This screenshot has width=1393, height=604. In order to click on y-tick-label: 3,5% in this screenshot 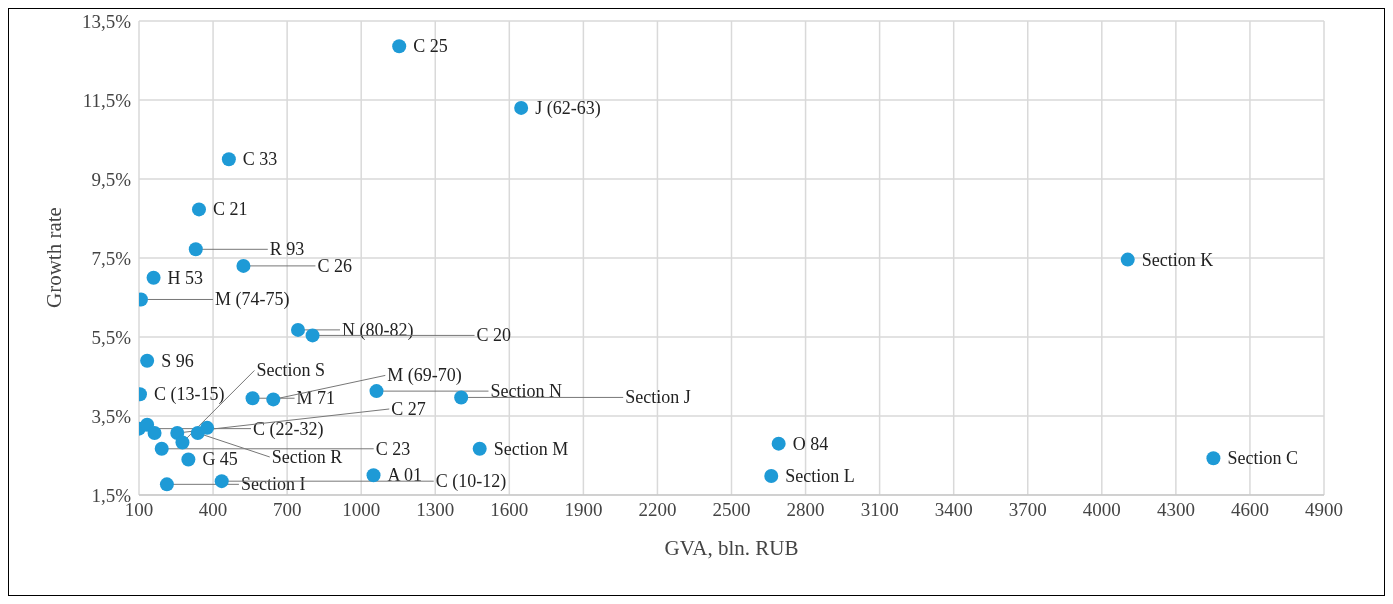, I will do `click(111, 416)`.